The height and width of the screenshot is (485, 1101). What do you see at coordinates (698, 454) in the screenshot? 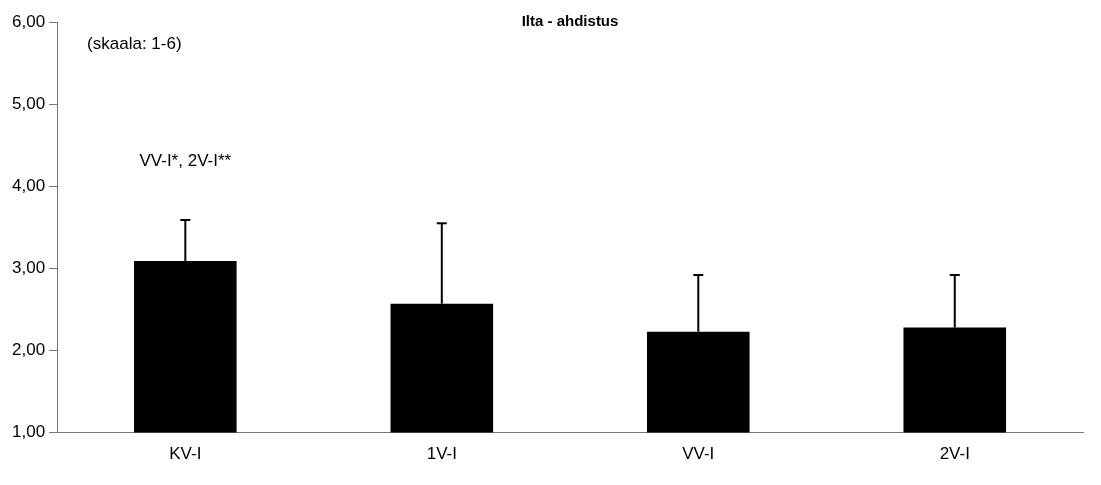
I see `x-tick-label: VV-I` at bounding box center [698, 454].